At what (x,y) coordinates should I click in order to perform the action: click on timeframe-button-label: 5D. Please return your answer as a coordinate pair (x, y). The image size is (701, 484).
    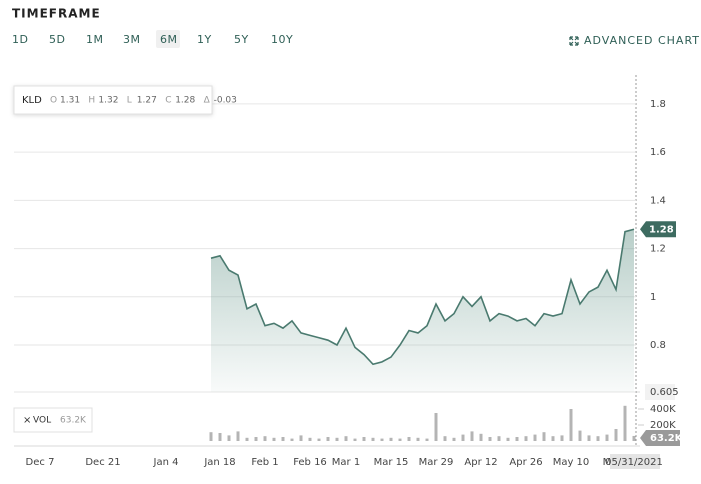
    Looking at the image, I should click on (57, 39).